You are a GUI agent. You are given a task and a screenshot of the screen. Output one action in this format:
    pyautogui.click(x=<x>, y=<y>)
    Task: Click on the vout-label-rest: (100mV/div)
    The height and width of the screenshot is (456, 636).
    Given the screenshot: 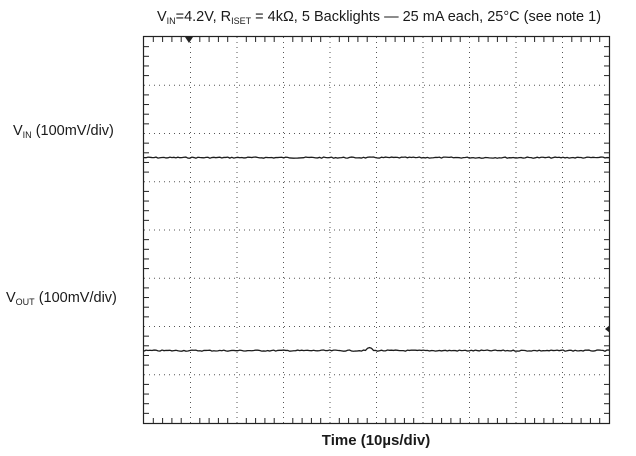 What is the action you would take?
    pyautogui.click(x=76, y=298)
    